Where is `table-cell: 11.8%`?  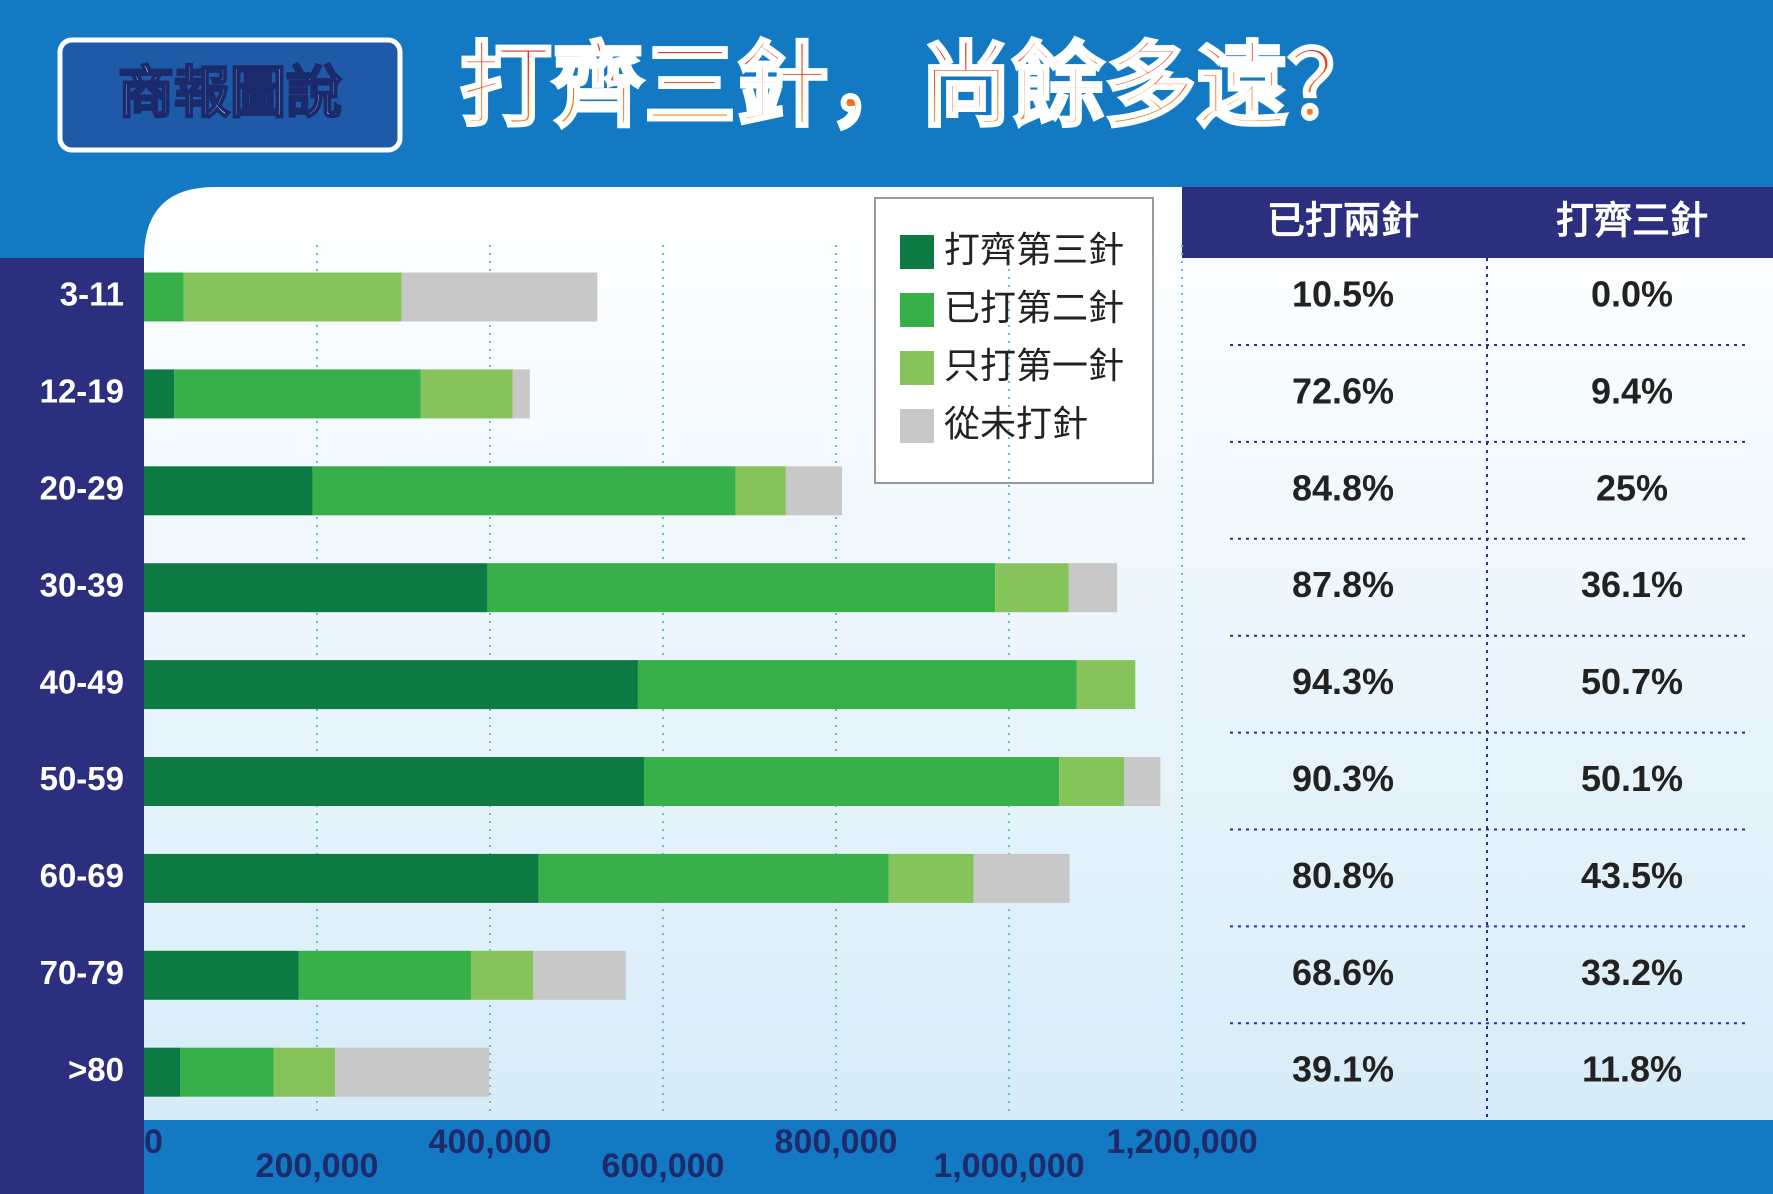 table-cell: 11.8% is located at coordinates (1632, 1069).